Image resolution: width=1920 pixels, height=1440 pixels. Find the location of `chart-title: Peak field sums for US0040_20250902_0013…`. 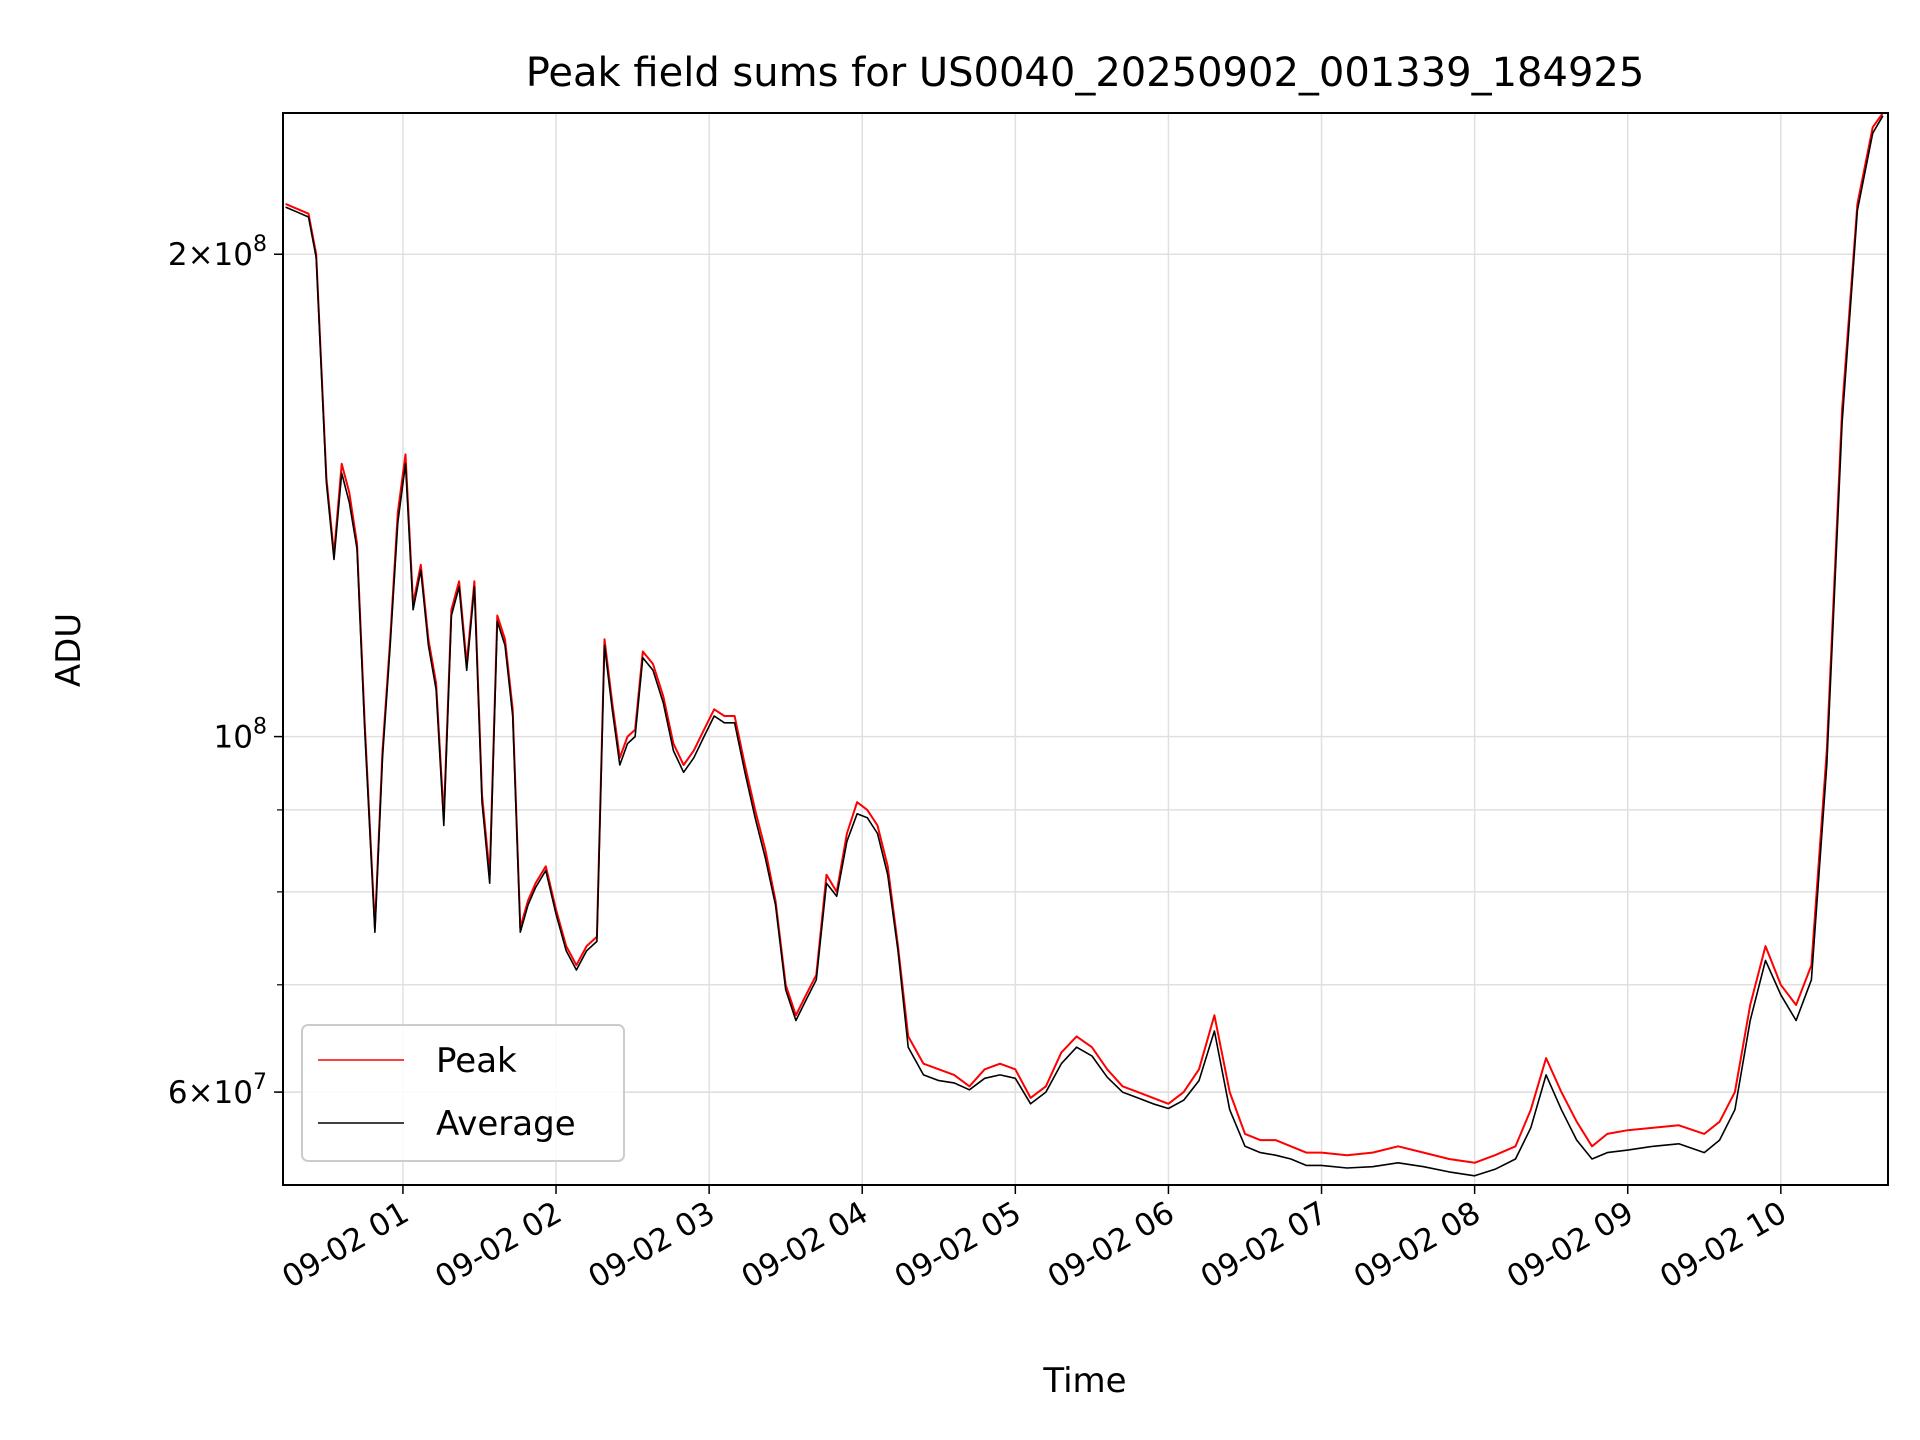

chart-title: Peak field sums for US0040_20250902_0013… is located at coordinates (1085, 73).